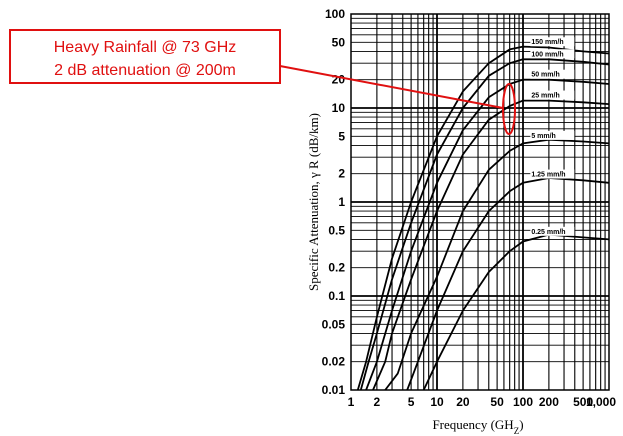 This screenshot has height=436, width=623. What do you see at coordinates (341, 202) in the screenshot?
I see `y-tick-label: 1` at bounding box center [341, 202].